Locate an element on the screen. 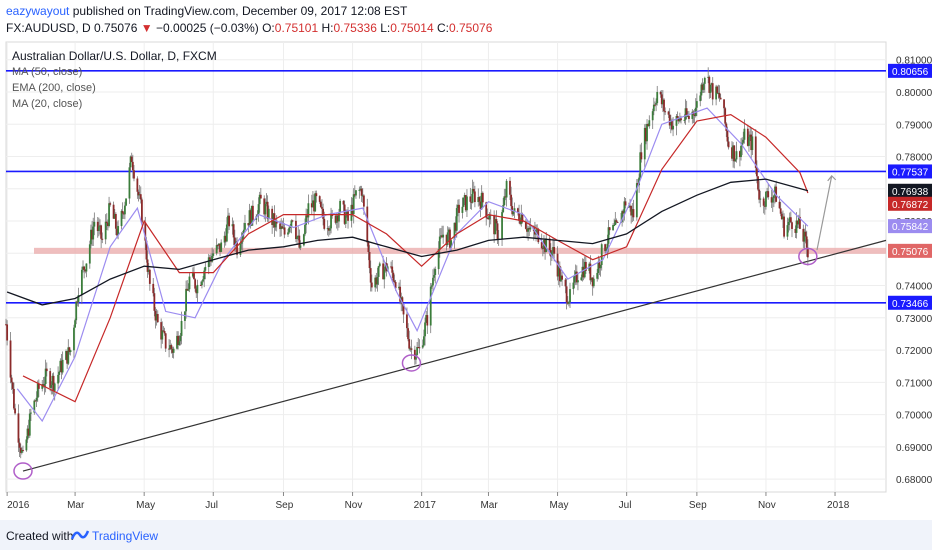  legend-ema200: EMA (200, close) is located at coordinates (54, 88).